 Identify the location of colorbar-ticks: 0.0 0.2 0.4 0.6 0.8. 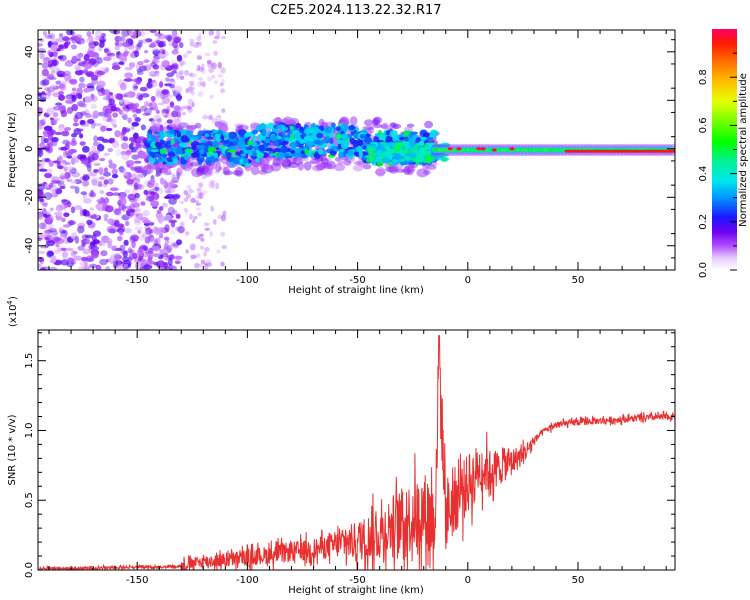
(717, 165).